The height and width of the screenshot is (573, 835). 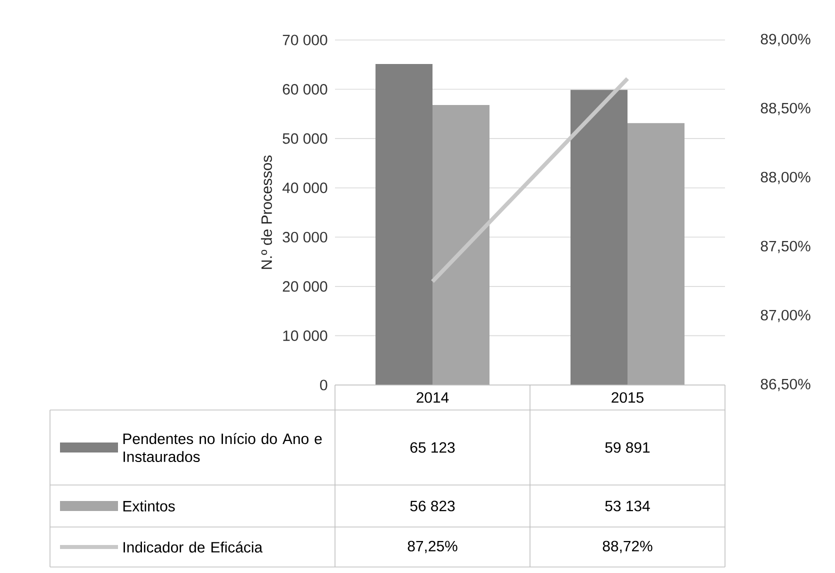 I want to click on y2-tick-label: 87,00%, so click(x=785, y=316).